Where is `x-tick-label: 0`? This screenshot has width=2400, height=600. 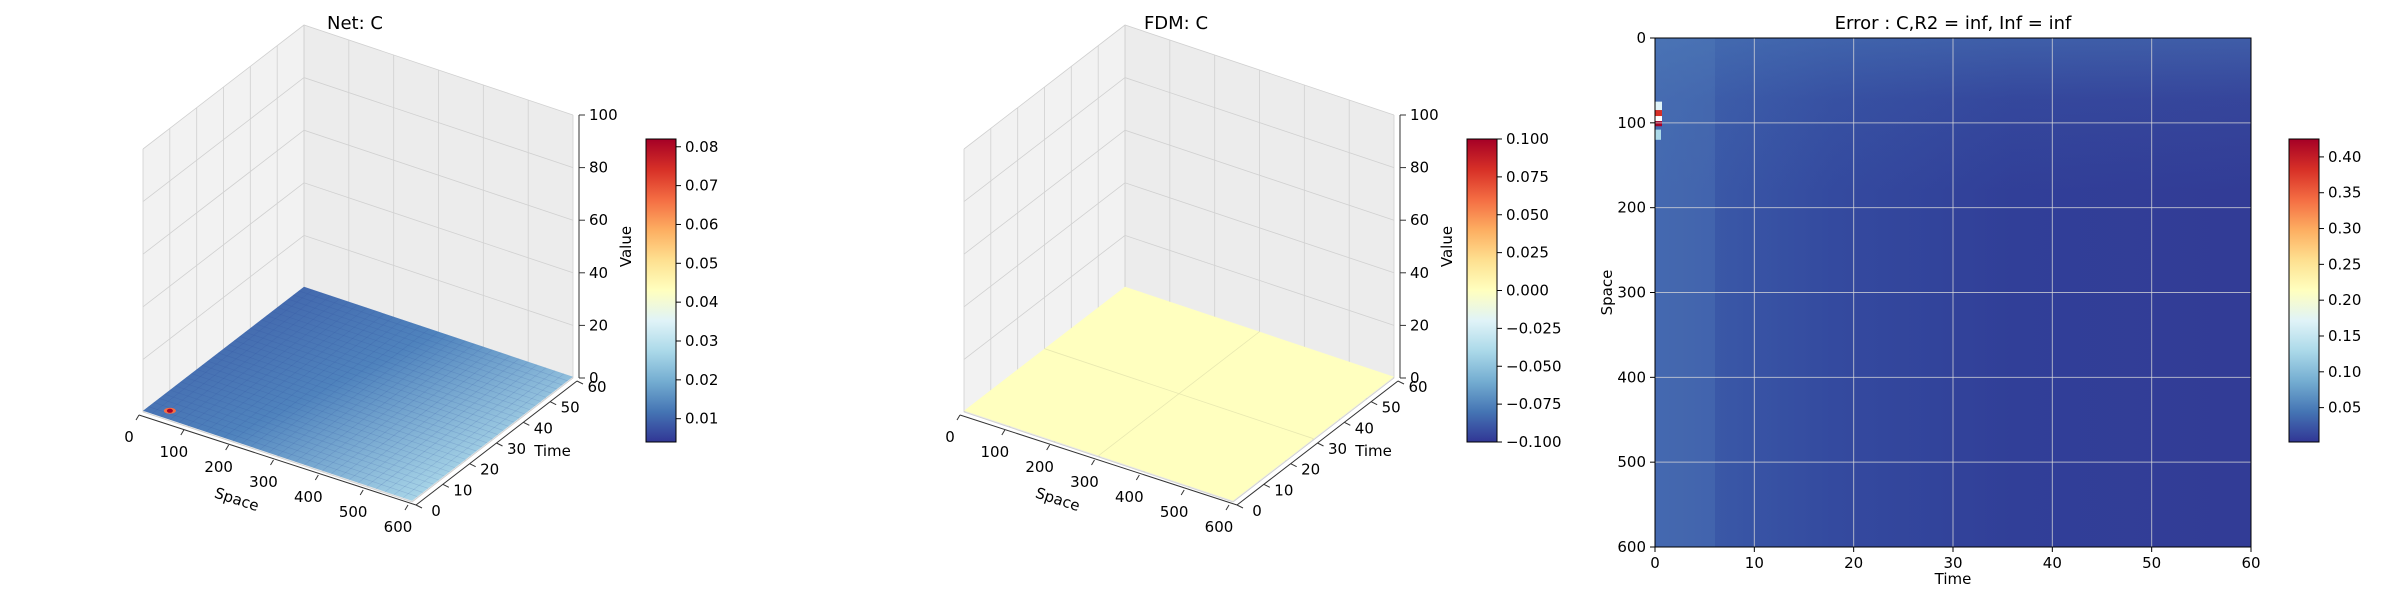
x-tick-label: 0 is located at coordinates (1655, 563).